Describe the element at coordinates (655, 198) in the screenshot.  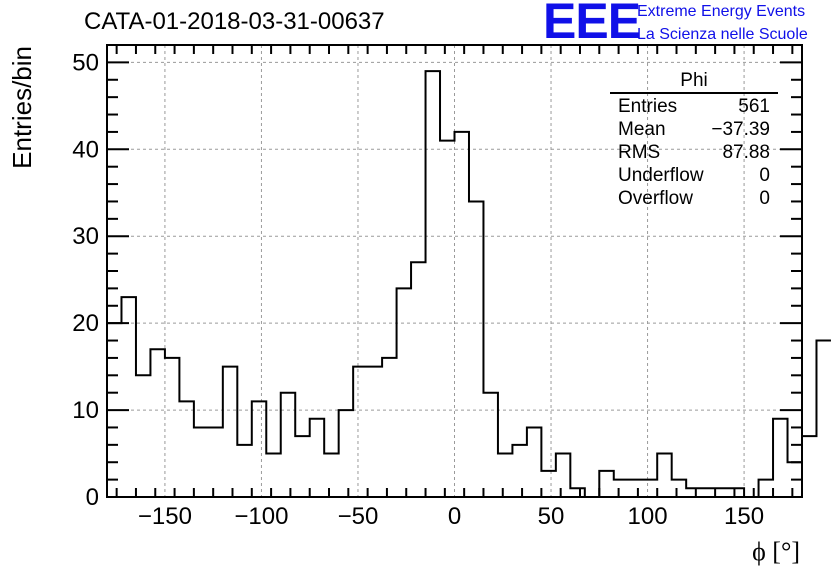
I see `stats-label: Overflow` at that location.